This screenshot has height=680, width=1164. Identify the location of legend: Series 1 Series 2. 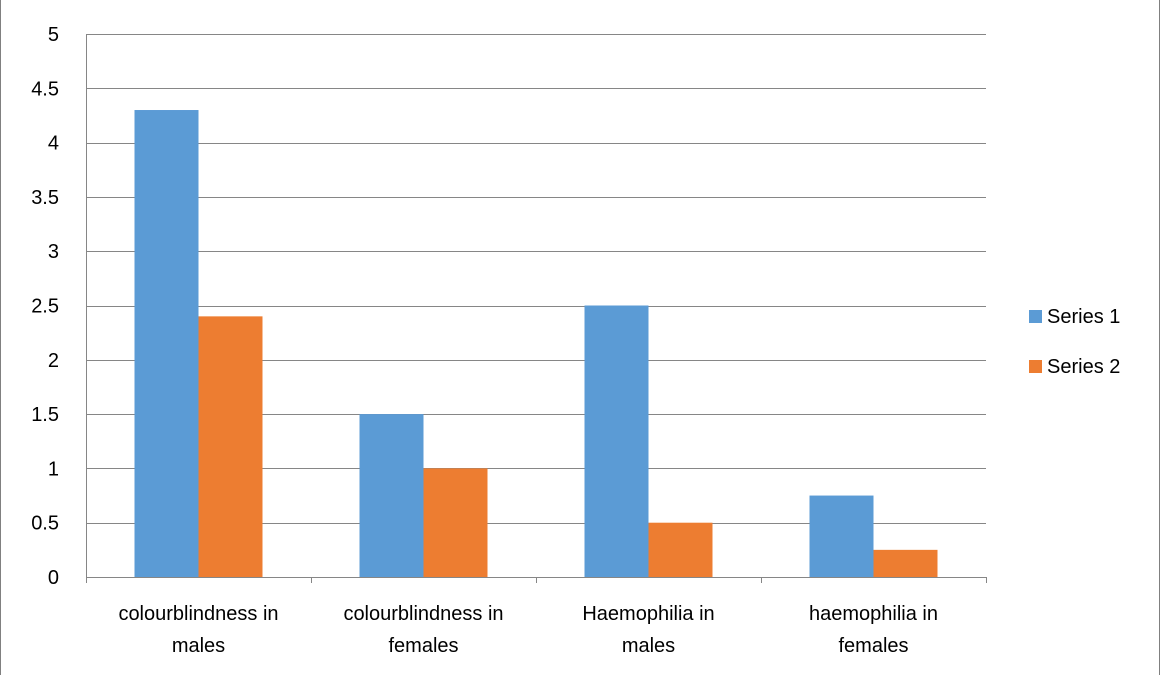
(1074, 342).